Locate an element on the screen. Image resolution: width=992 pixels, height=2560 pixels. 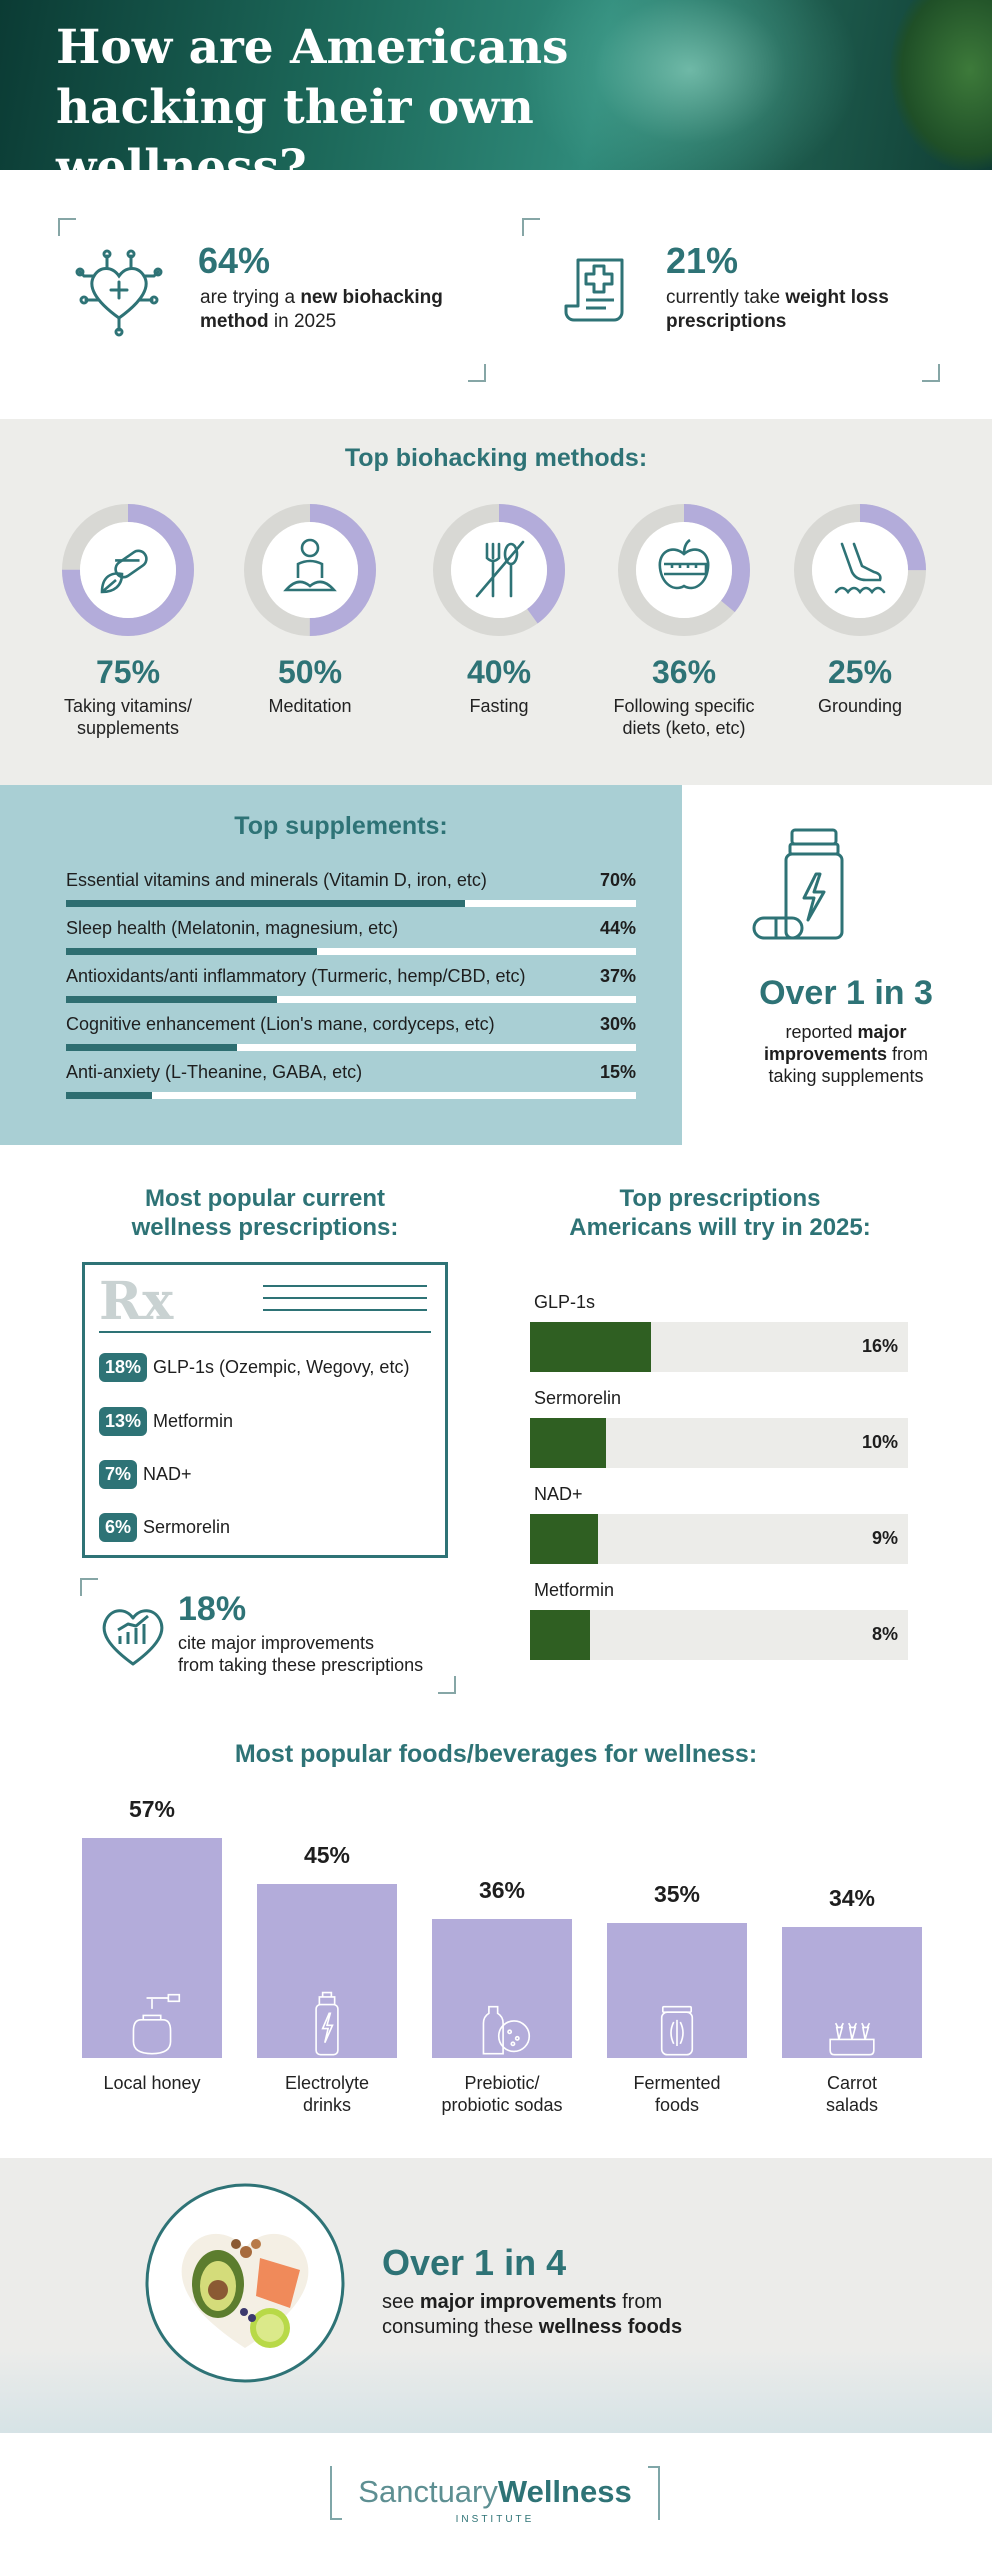
try-rx-value: 8% is located at coordinates (884, 1634).